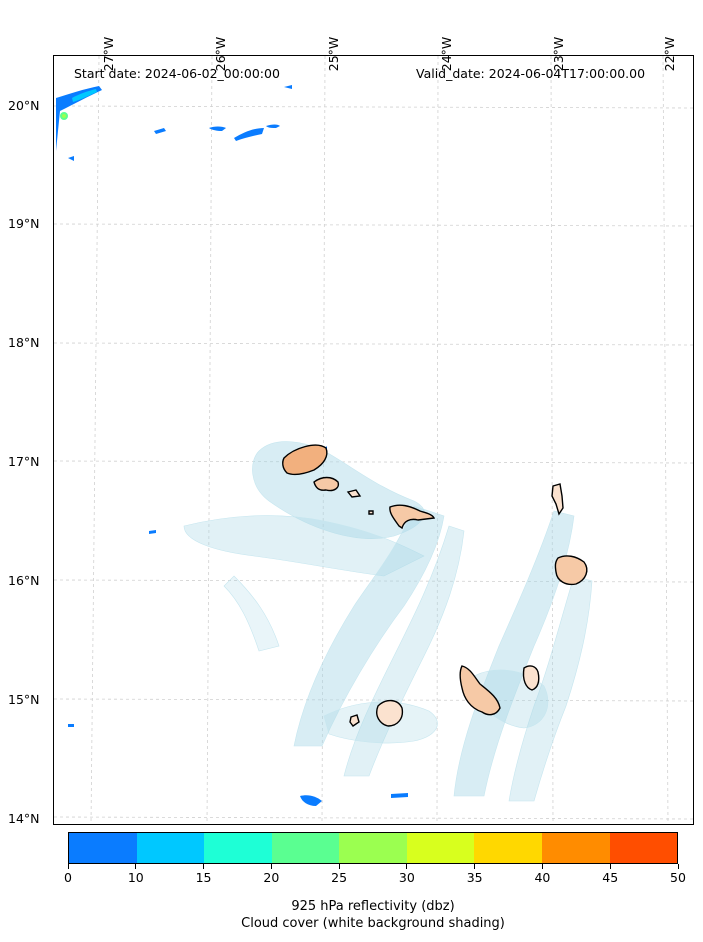  Describe the element at coordinates (390, 713) in the screenshot. I see `island-fogo` at that location.